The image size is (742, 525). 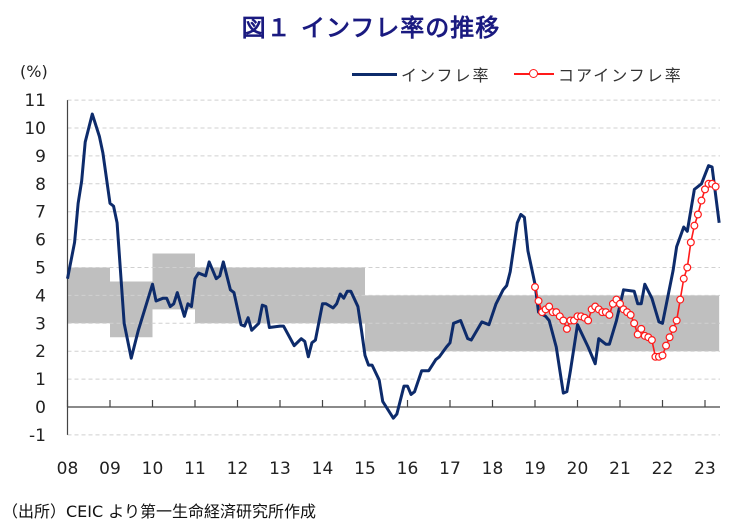 What do you see at coordinates (35, 129) in the screenshot?
I see `y-tick-label: 10` at bounding box center [35, 129].